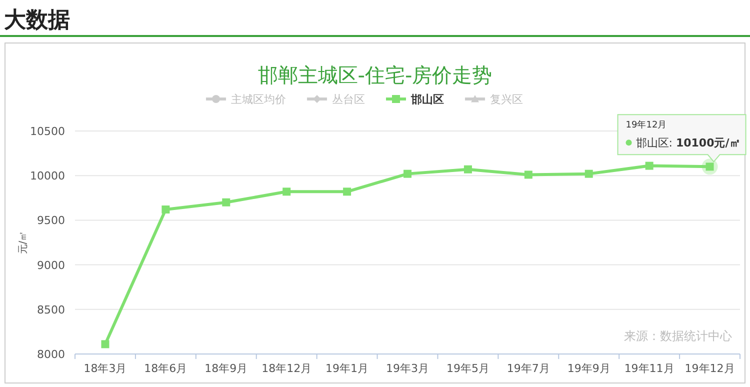  What do you see at coordinates (375, 75) in the screenshot?
I see `chart-title: 邯郸主城区-住宅-房价走势` at bounding box center [375, 75].